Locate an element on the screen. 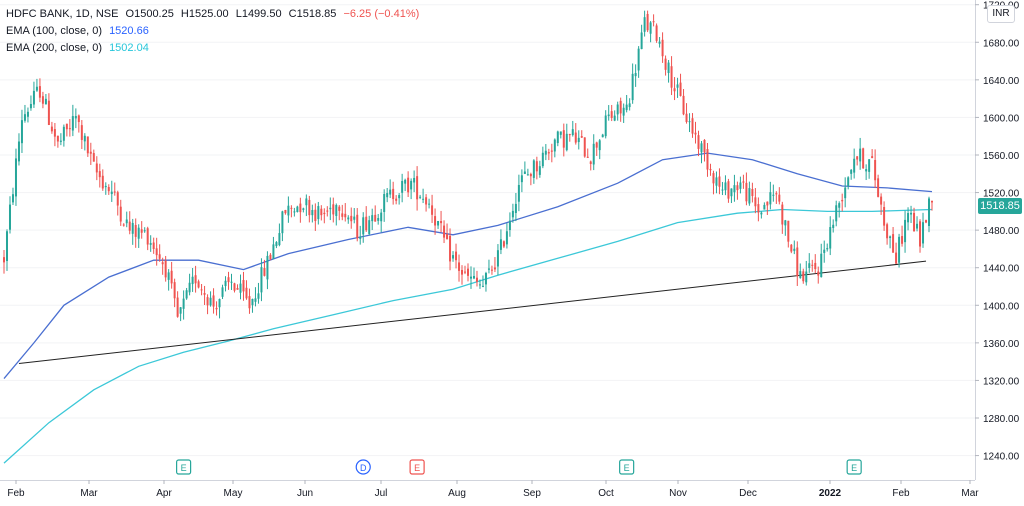 The image size is (1024, 506). event-label: D is located at coordinates (363, 468).